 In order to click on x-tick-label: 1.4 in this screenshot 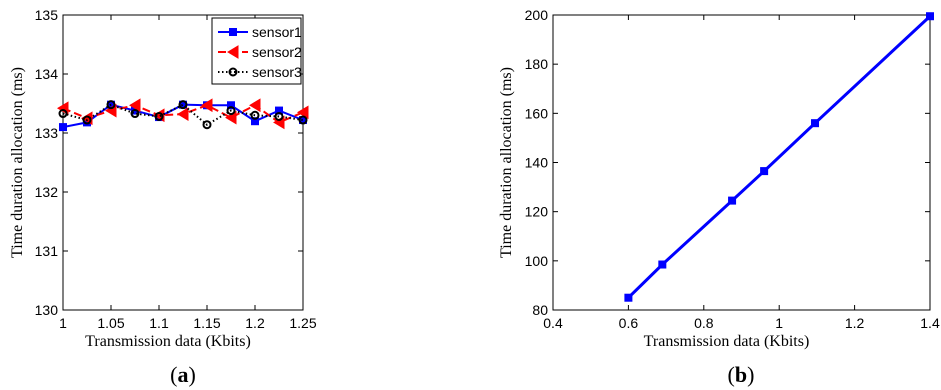, I will do `click(930, 323)`.